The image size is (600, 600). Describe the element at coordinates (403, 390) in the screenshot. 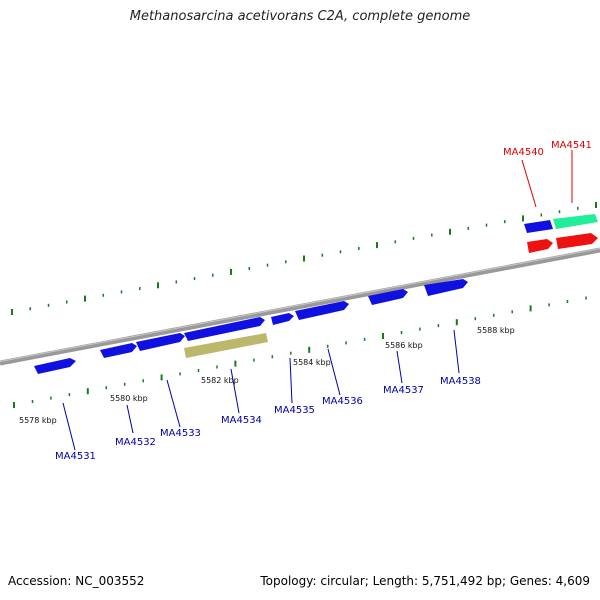

I see `gene-label-MA4537: MA4537` at that location.